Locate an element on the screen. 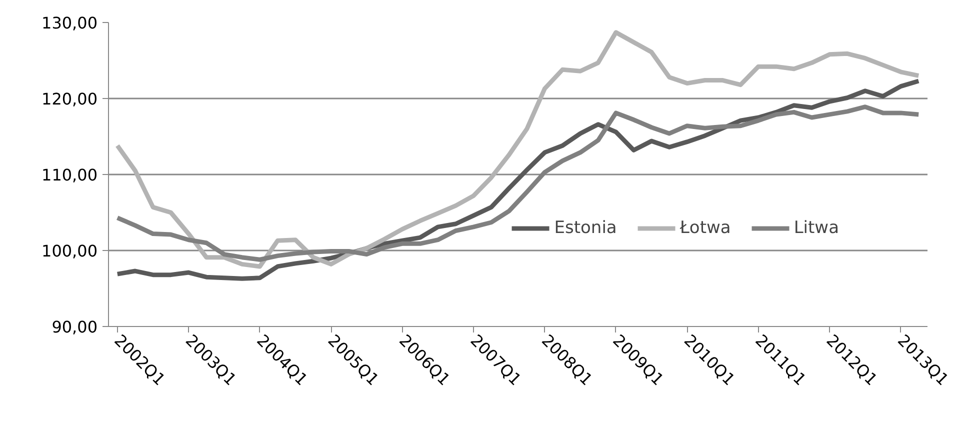 This screenshot has width=965, height=423. y-tick-label: 110,00 is located at coordinates (70, 175).